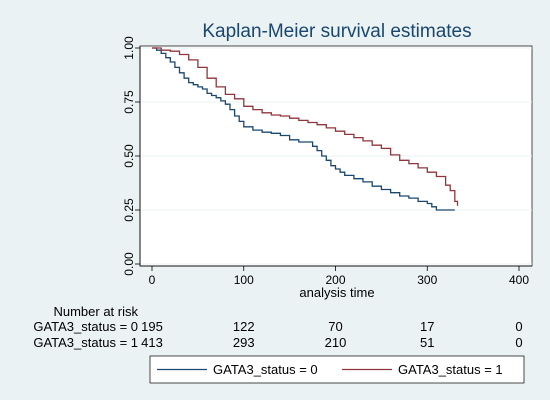  I want to click on x-axis: 0 100 200 300 400, so click(336, 276).